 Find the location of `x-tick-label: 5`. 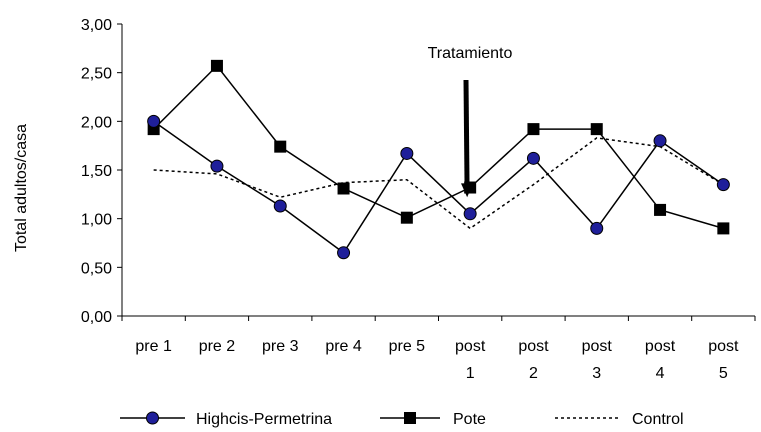

x-tick-label: 5 is located at coordinates (723, 373).